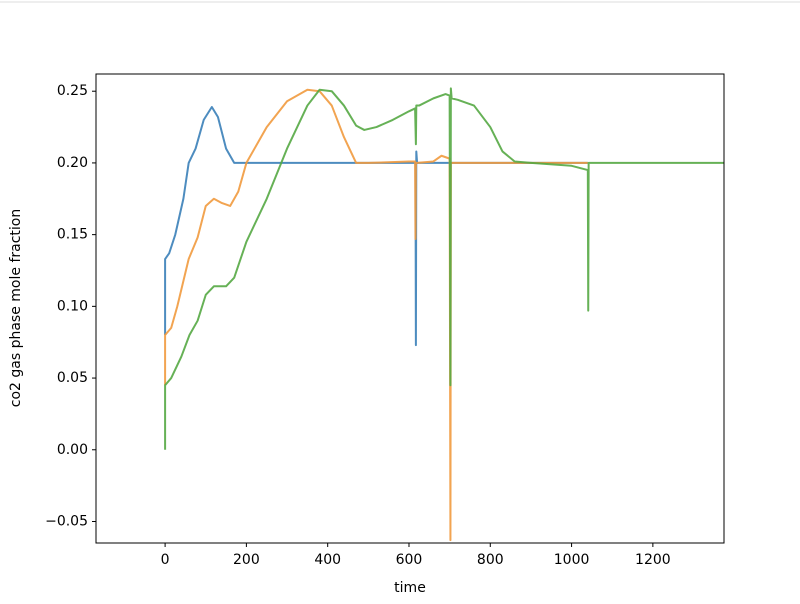  What do you see at coordinates (72, 306) in the screenshot?
I see `y-tick-label: 0.10` at bounding box center [72, 306].